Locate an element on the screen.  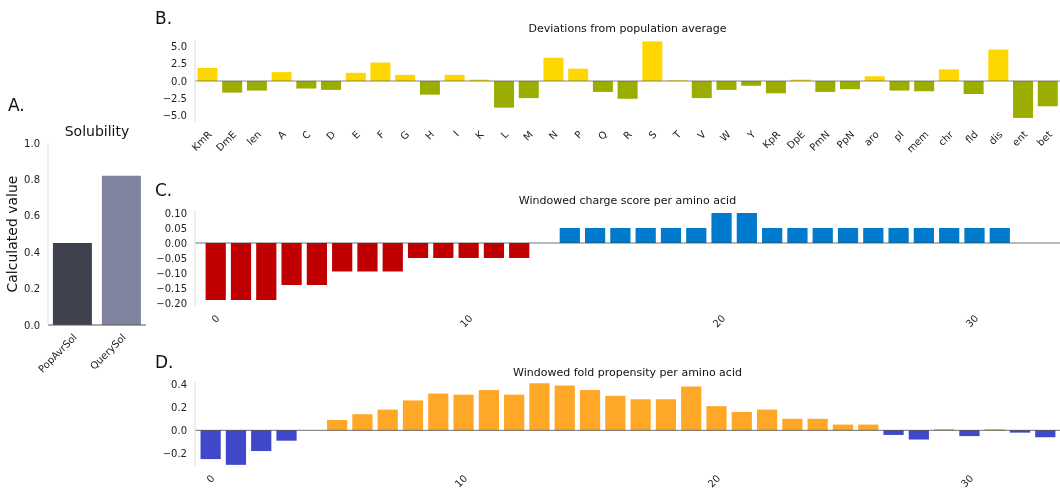
x-tick-label: R is located at coordinates (627, 135).